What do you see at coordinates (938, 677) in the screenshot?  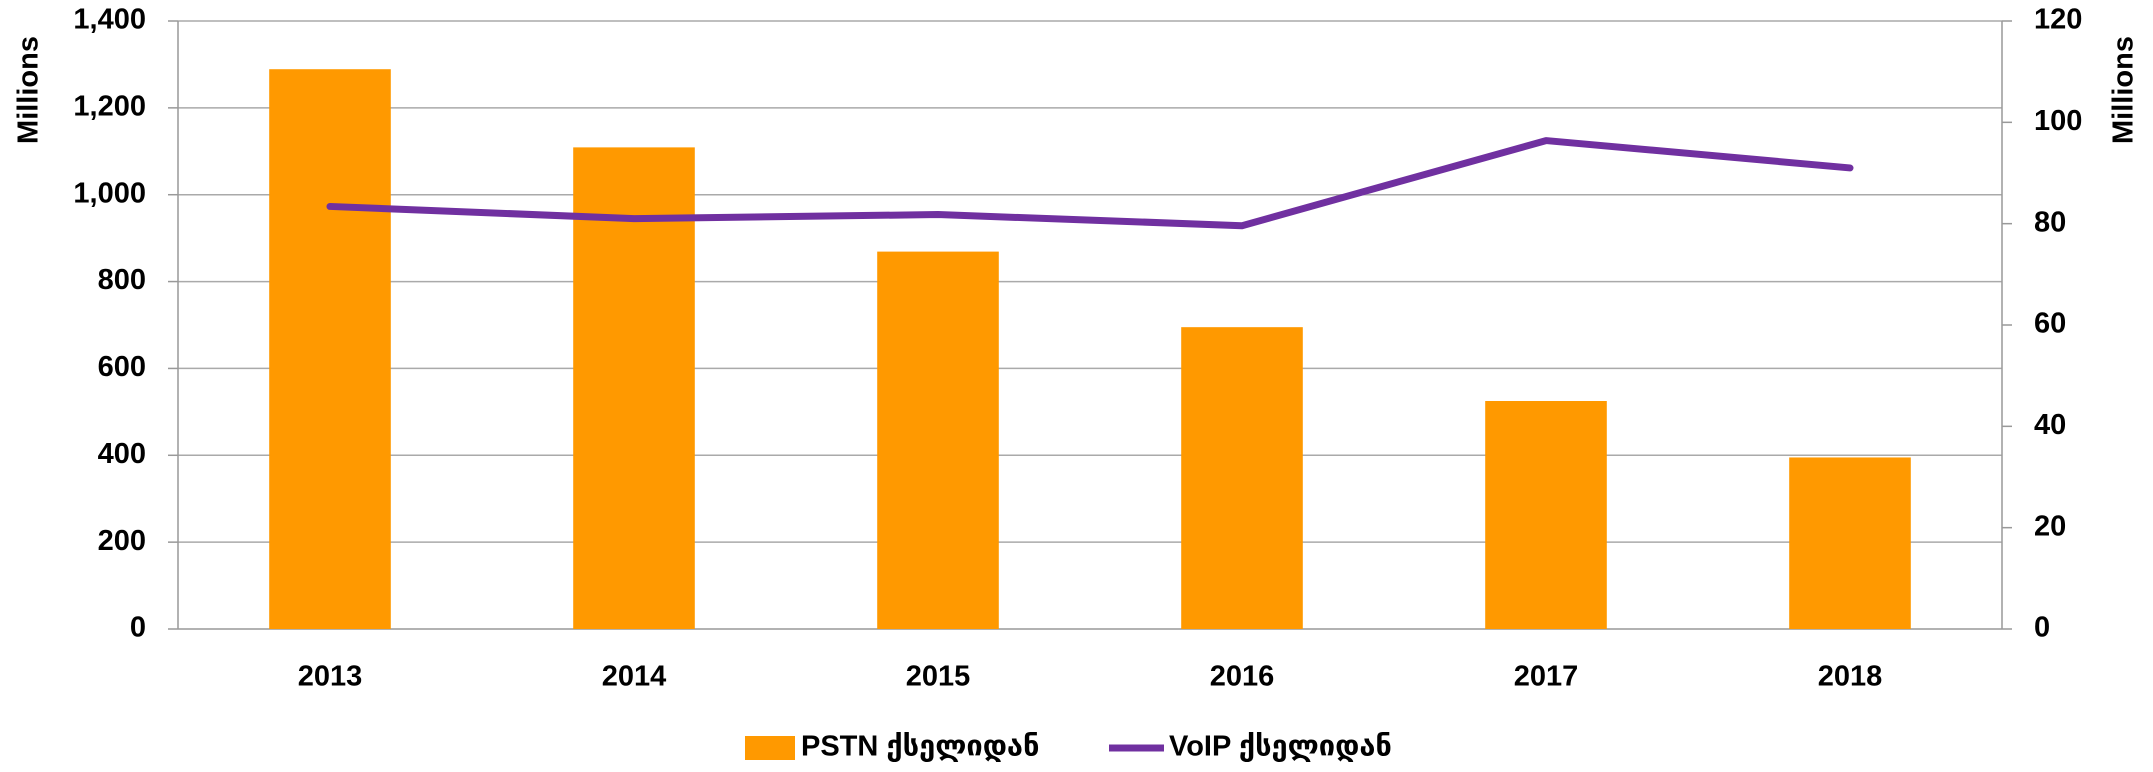 I see `x-tick-label: 2015` at bounding box center [938, 677].